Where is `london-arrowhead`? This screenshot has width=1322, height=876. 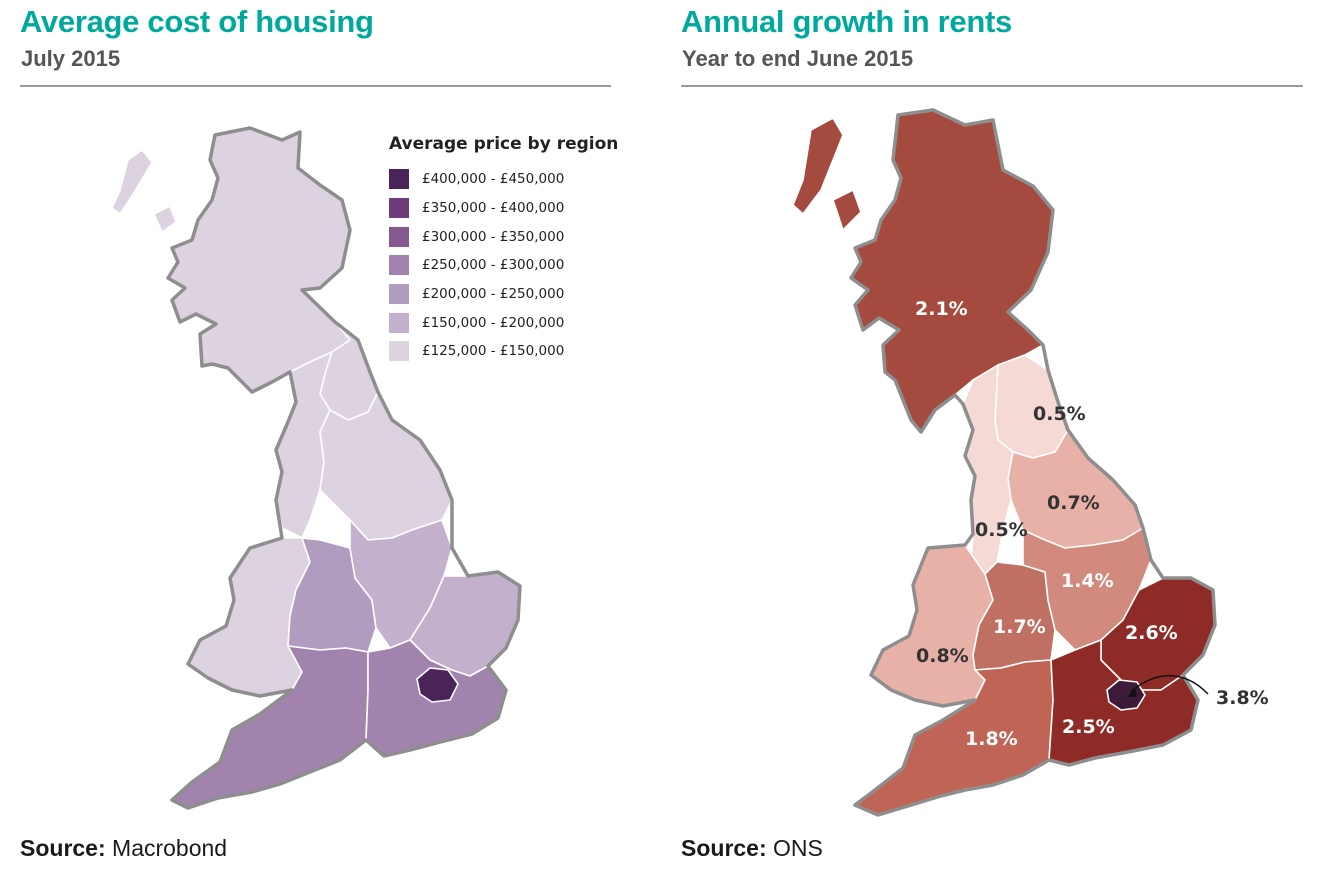 london-arrowhead is located at coordinates (1132, 692).